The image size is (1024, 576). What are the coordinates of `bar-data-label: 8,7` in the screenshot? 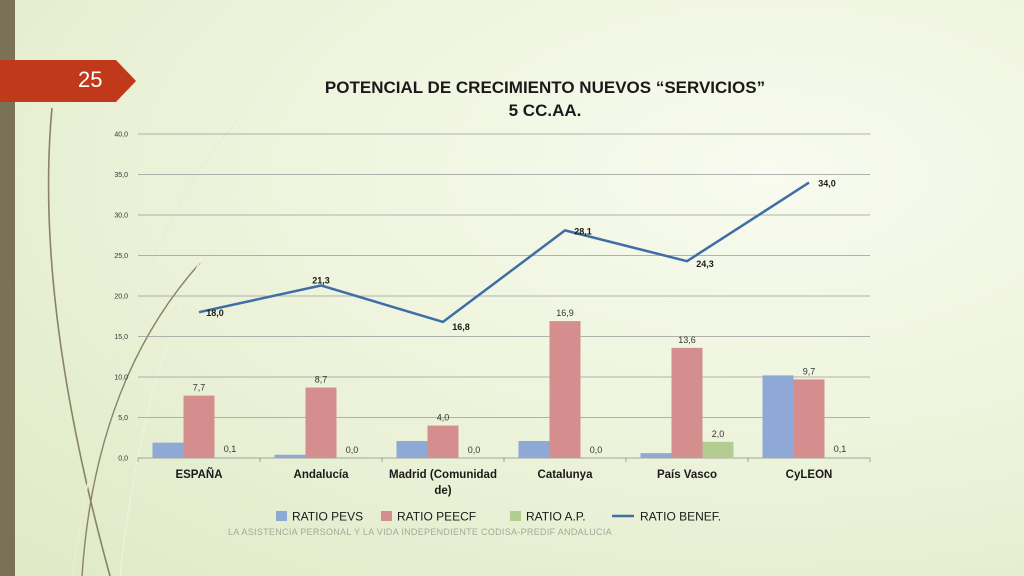 It's located at (321, 380).